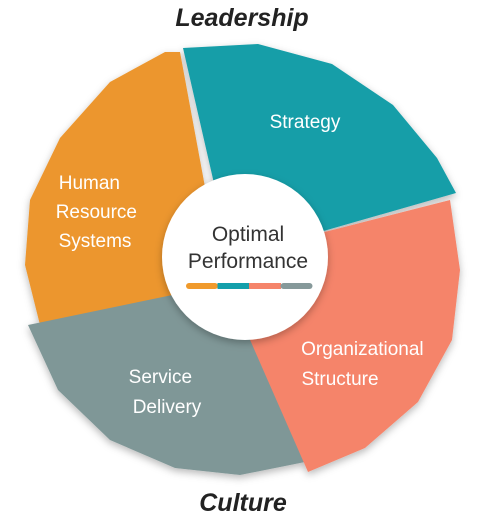 The height and width of the screenshot is (524, 500). I want to click on segment-label-strategy: Strategy, so click(305, 122).